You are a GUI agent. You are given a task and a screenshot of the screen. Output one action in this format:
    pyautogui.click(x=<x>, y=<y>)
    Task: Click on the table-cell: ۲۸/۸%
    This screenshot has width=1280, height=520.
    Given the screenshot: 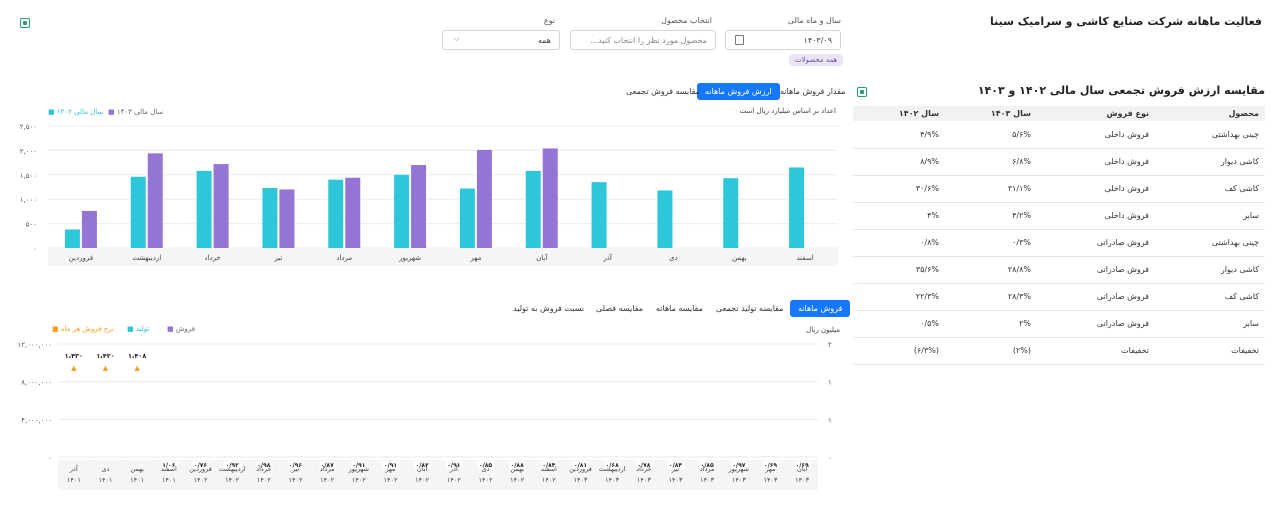 What is the action you would take?
    pyautogui.click(x=991, y=270)
    